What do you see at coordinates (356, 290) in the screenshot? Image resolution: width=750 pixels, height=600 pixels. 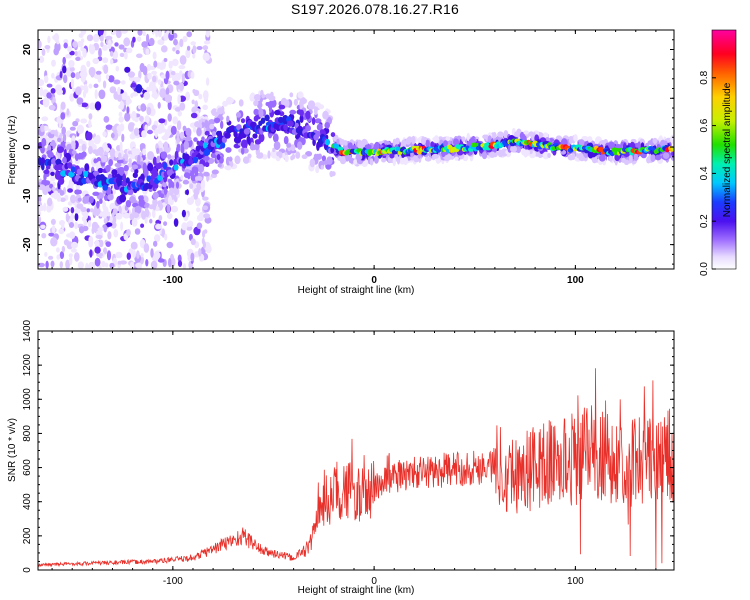 I see `spectrogram-xlabel: Height of straight line (km)` at bounding box center [356, 290].